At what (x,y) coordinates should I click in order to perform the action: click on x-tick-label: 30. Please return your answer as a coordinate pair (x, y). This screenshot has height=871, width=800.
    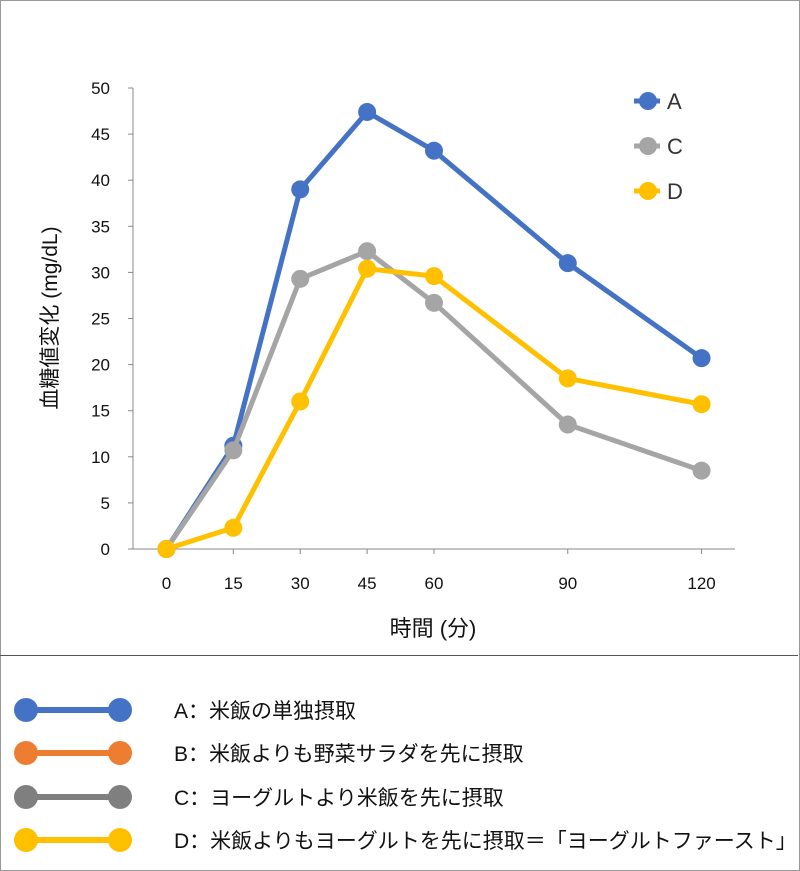
    Looking at the image, I should click on (300, 583).